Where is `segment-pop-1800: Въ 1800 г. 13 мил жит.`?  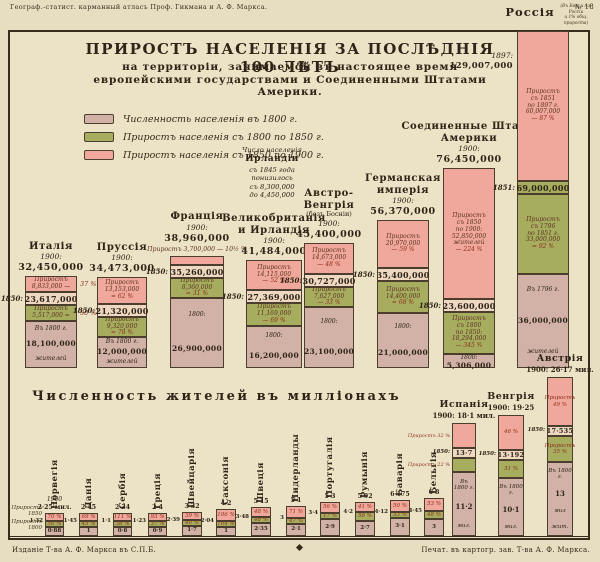
segment-pop-1800: Въ 1800 г. 13 мил жит. is located at coordinates (560, 499).